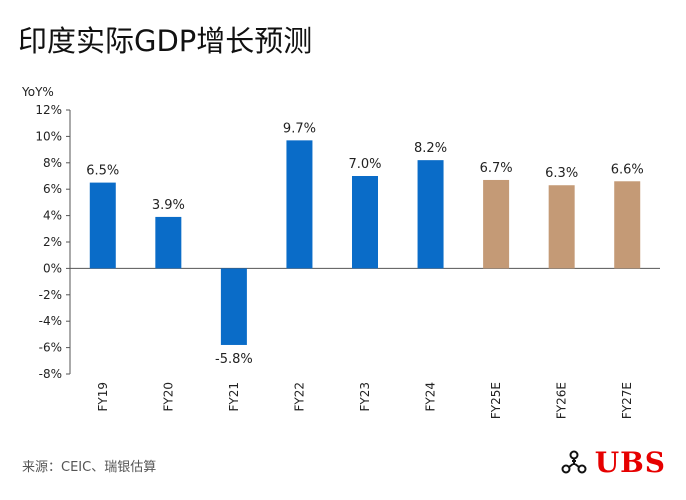 Image resolution: width=686 pixels, height=500 pixels. Describe the element at coordinates (496, 400) in the screenshot. I see `x-tick-label: FY25E` at that location.